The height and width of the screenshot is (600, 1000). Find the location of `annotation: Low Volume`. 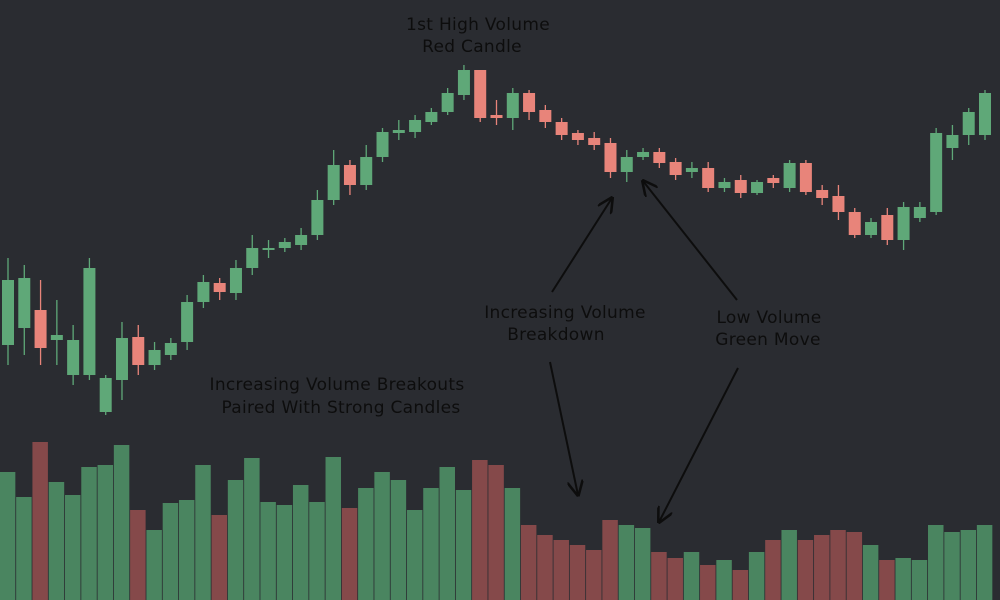

annotation: Low Volume is located at coordinates (768, 318).